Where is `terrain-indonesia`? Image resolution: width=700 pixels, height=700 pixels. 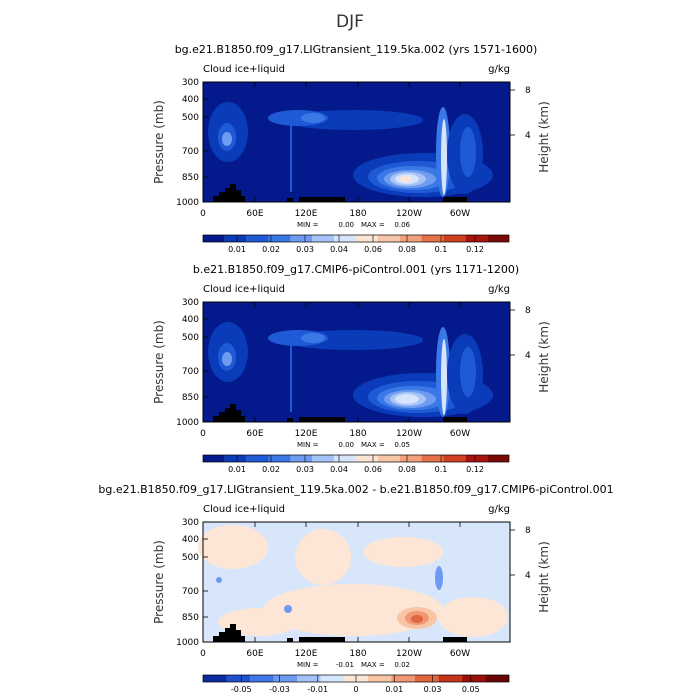
terrain-indonesia is located at coordinates (290, 420).